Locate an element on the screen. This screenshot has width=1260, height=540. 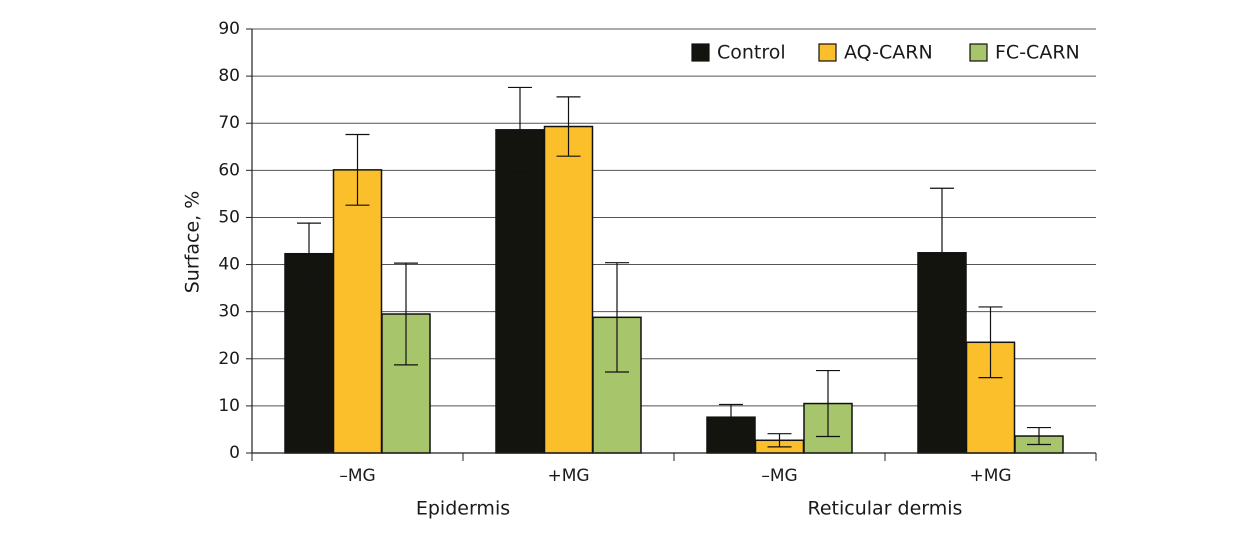
y-tick-label: 90 is located at coordinates (229, 29).